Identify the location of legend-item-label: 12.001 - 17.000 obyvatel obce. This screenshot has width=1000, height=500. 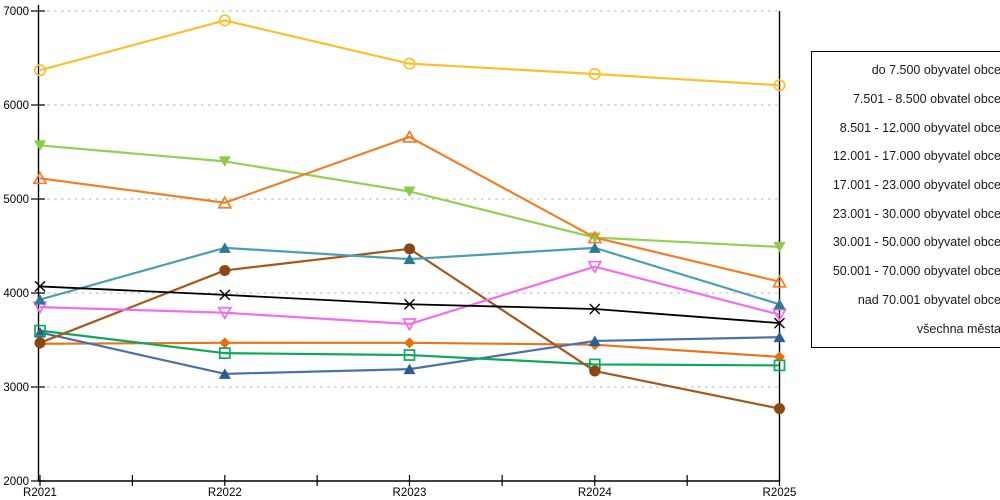
(916, 156).